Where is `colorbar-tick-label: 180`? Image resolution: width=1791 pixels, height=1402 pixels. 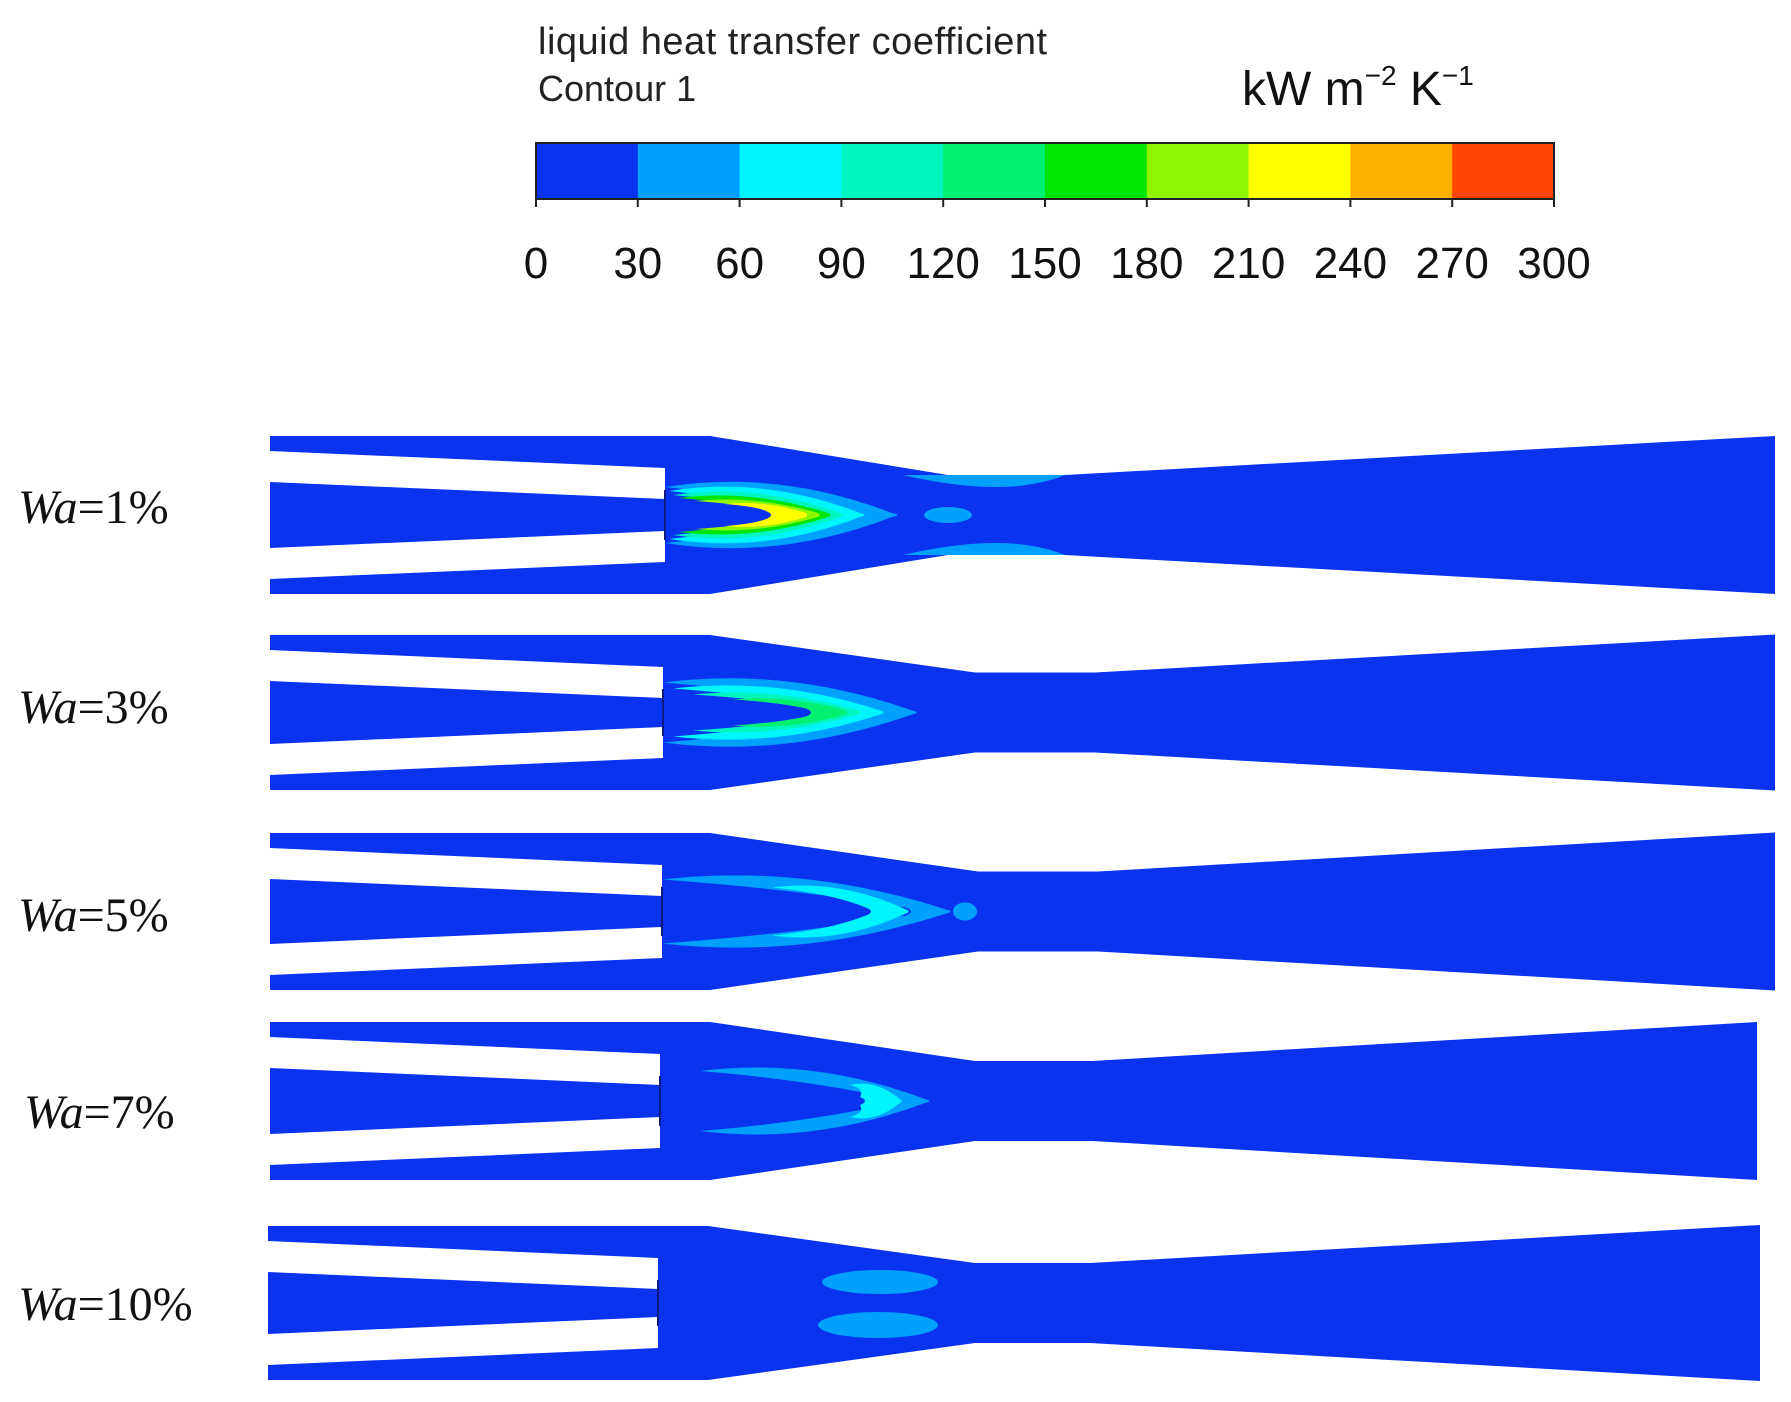 colorbar-tick-label: 180 is located at coordinates (1146, 263).